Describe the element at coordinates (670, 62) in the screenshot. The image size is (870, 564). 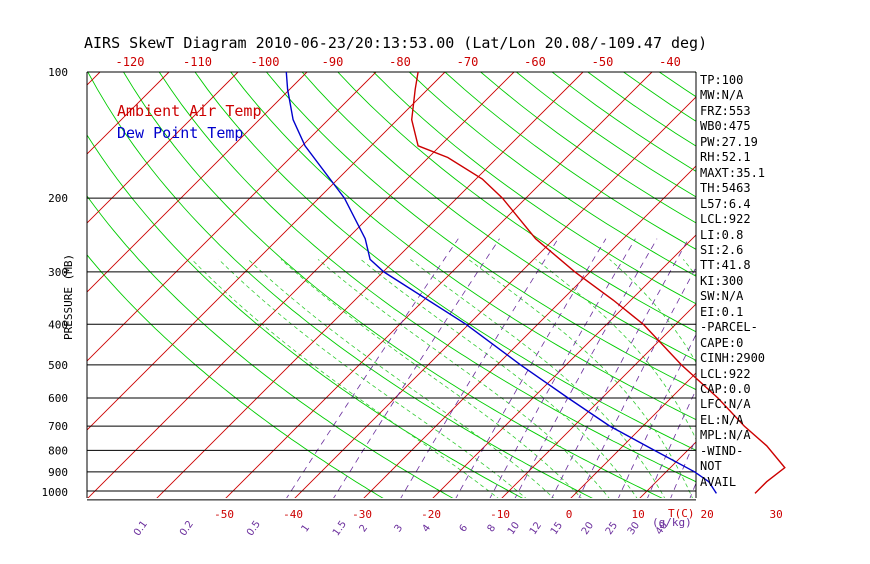
I see `top-temperature-tick: -40` at that location.